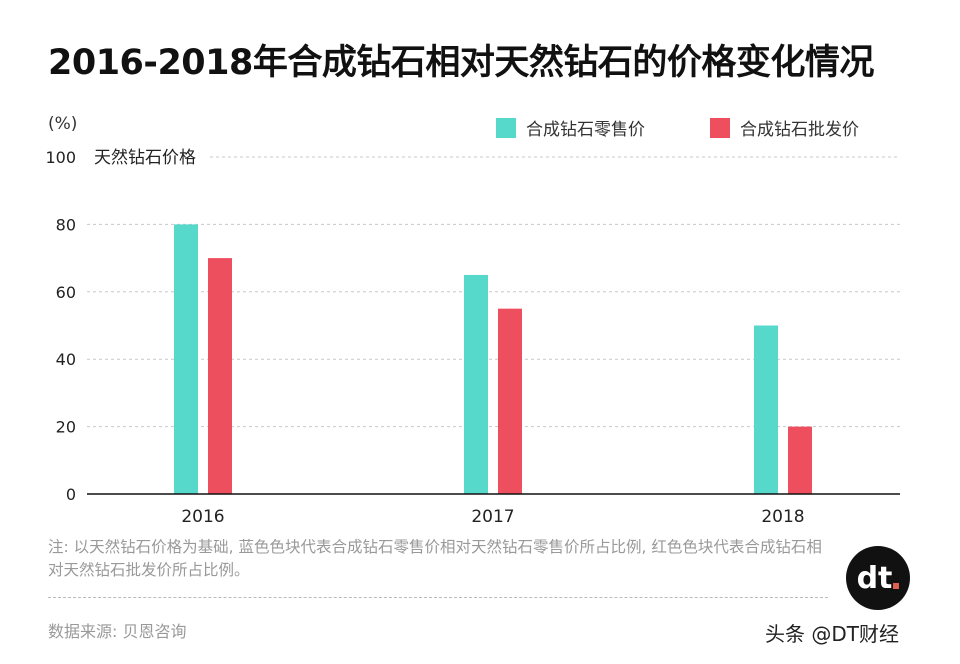  What do you see at coordinates (878, 578) in the screenshot?
I see `dt-logo: dt` at bounding box center [878, 578].